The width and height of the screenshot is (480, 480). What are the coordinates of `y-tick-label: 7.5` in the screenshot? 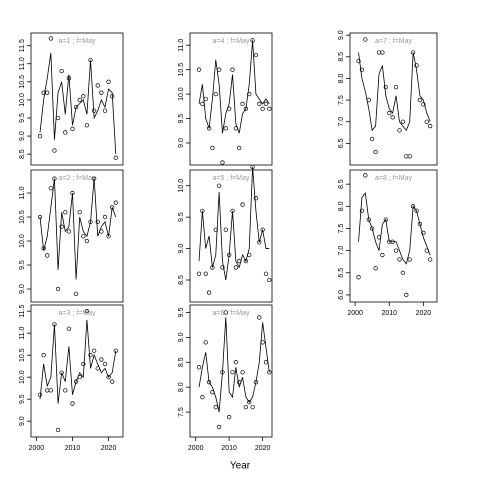 It's located at (341, 228).